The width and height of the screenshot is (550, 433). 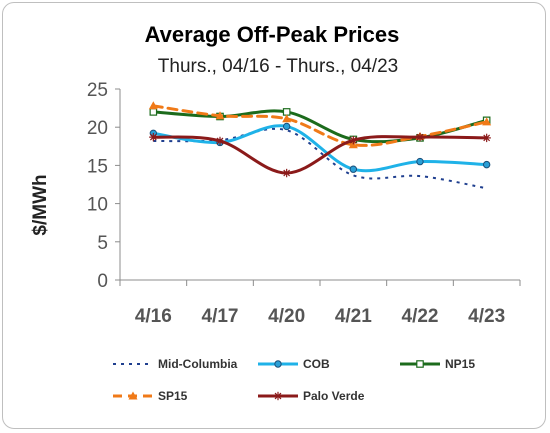 I want to click on legend-label: Palo Verde, so click(x=334, y=396).